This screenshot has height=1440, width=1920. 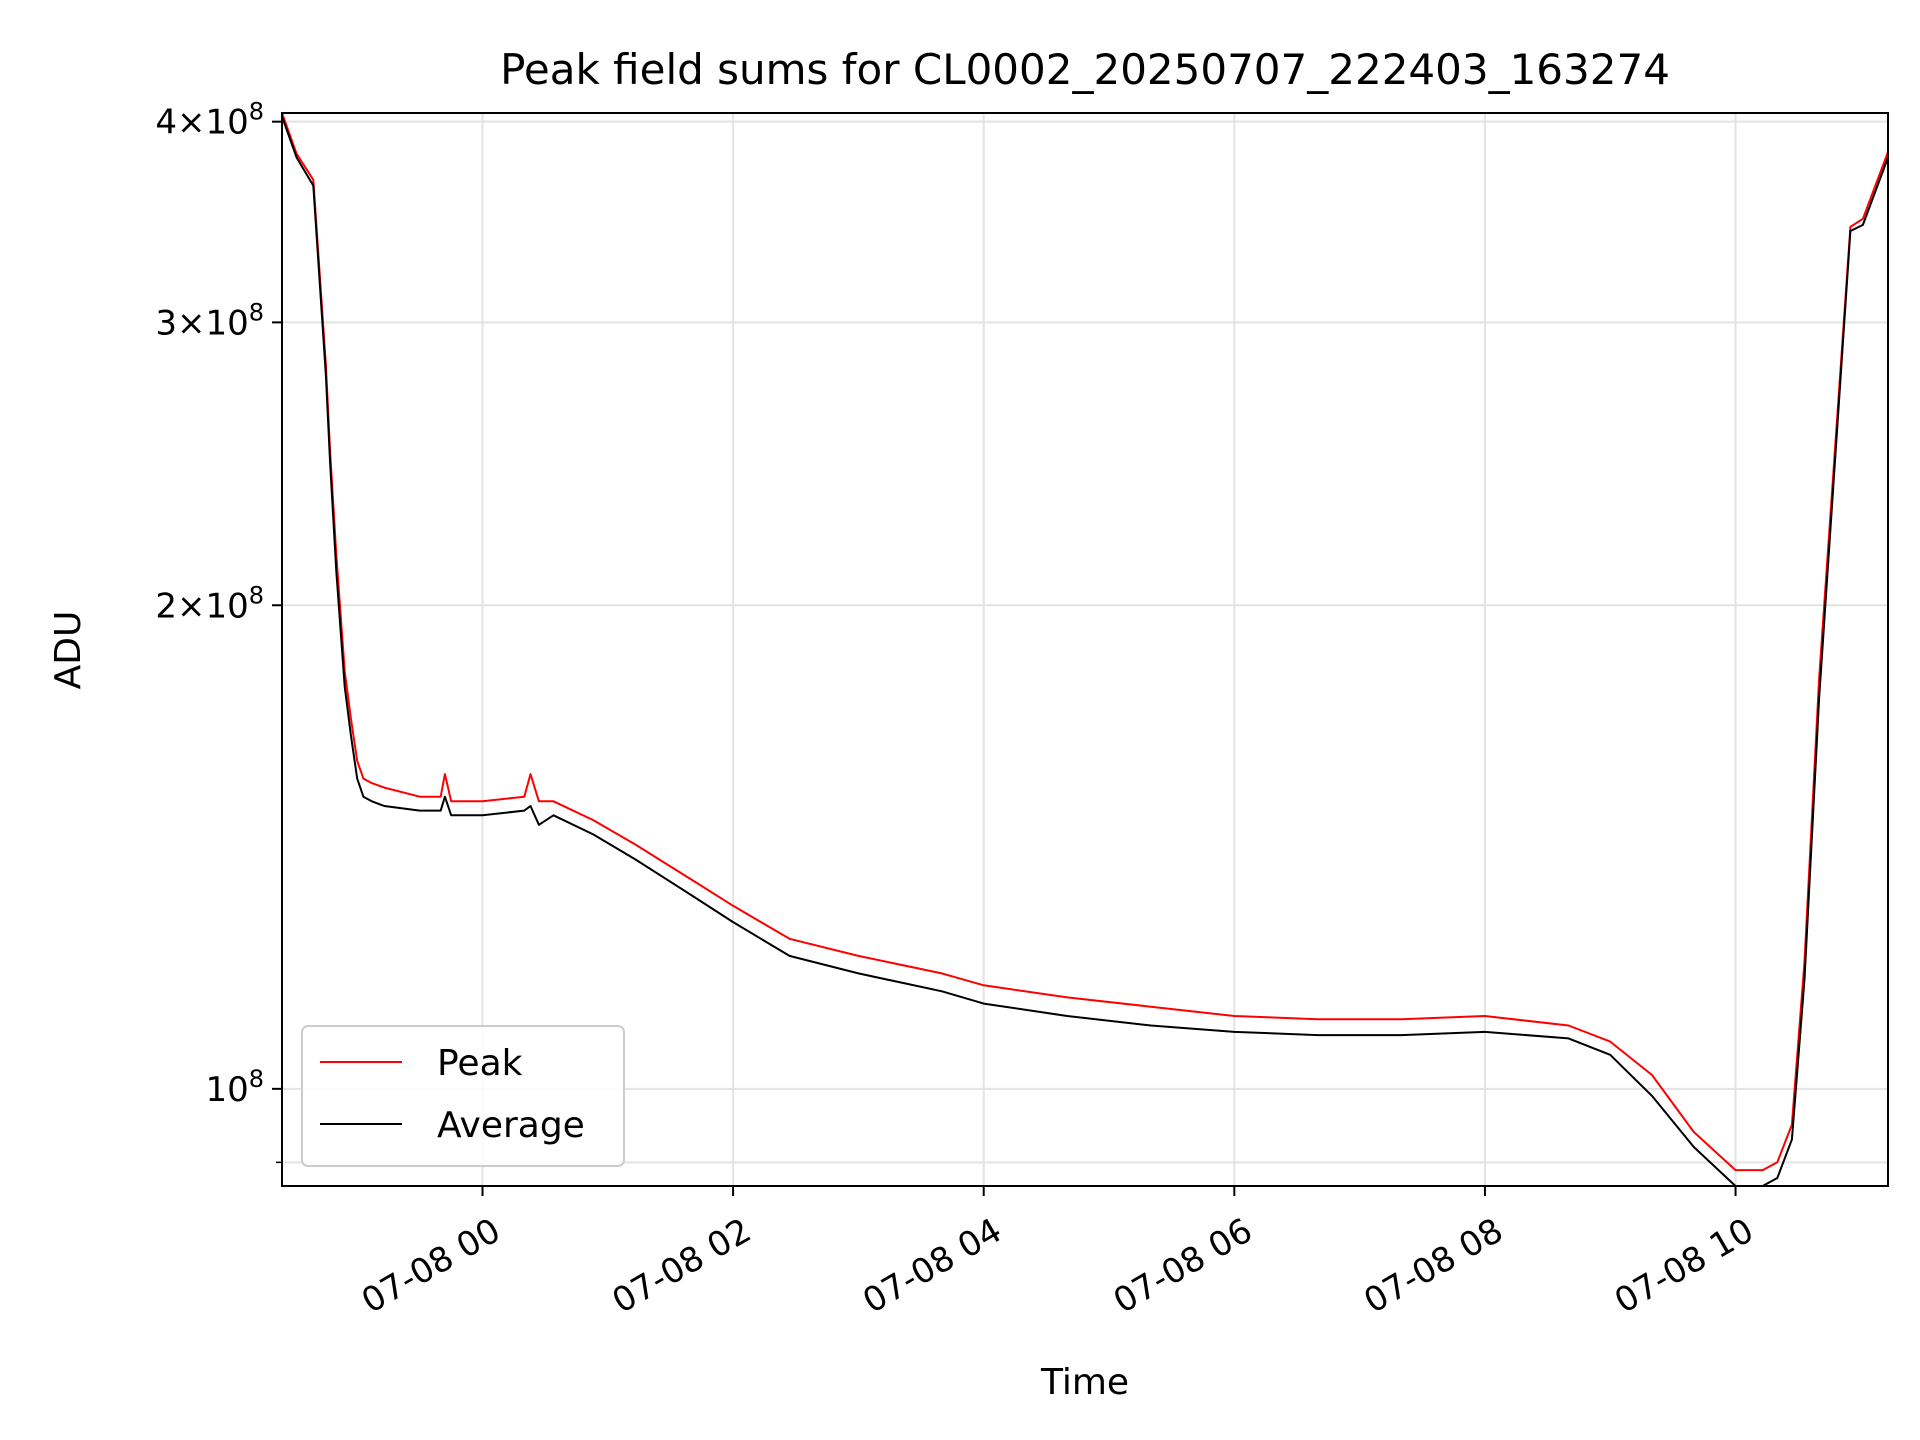 I want to click on legend-label-average: Average, so click(x=511, y=1125).